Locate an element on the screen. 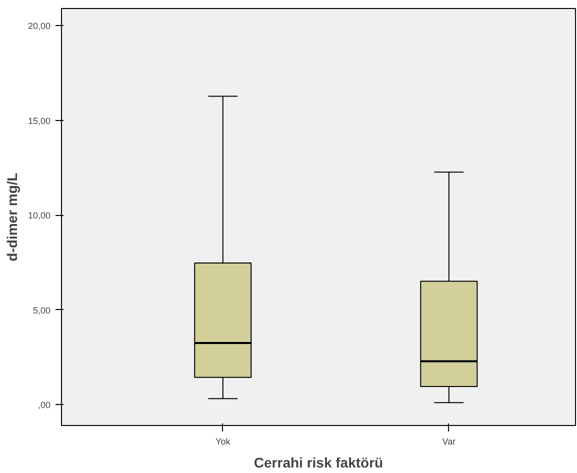  y-tick-label: 5,00 is located at coordinates (41, 310).